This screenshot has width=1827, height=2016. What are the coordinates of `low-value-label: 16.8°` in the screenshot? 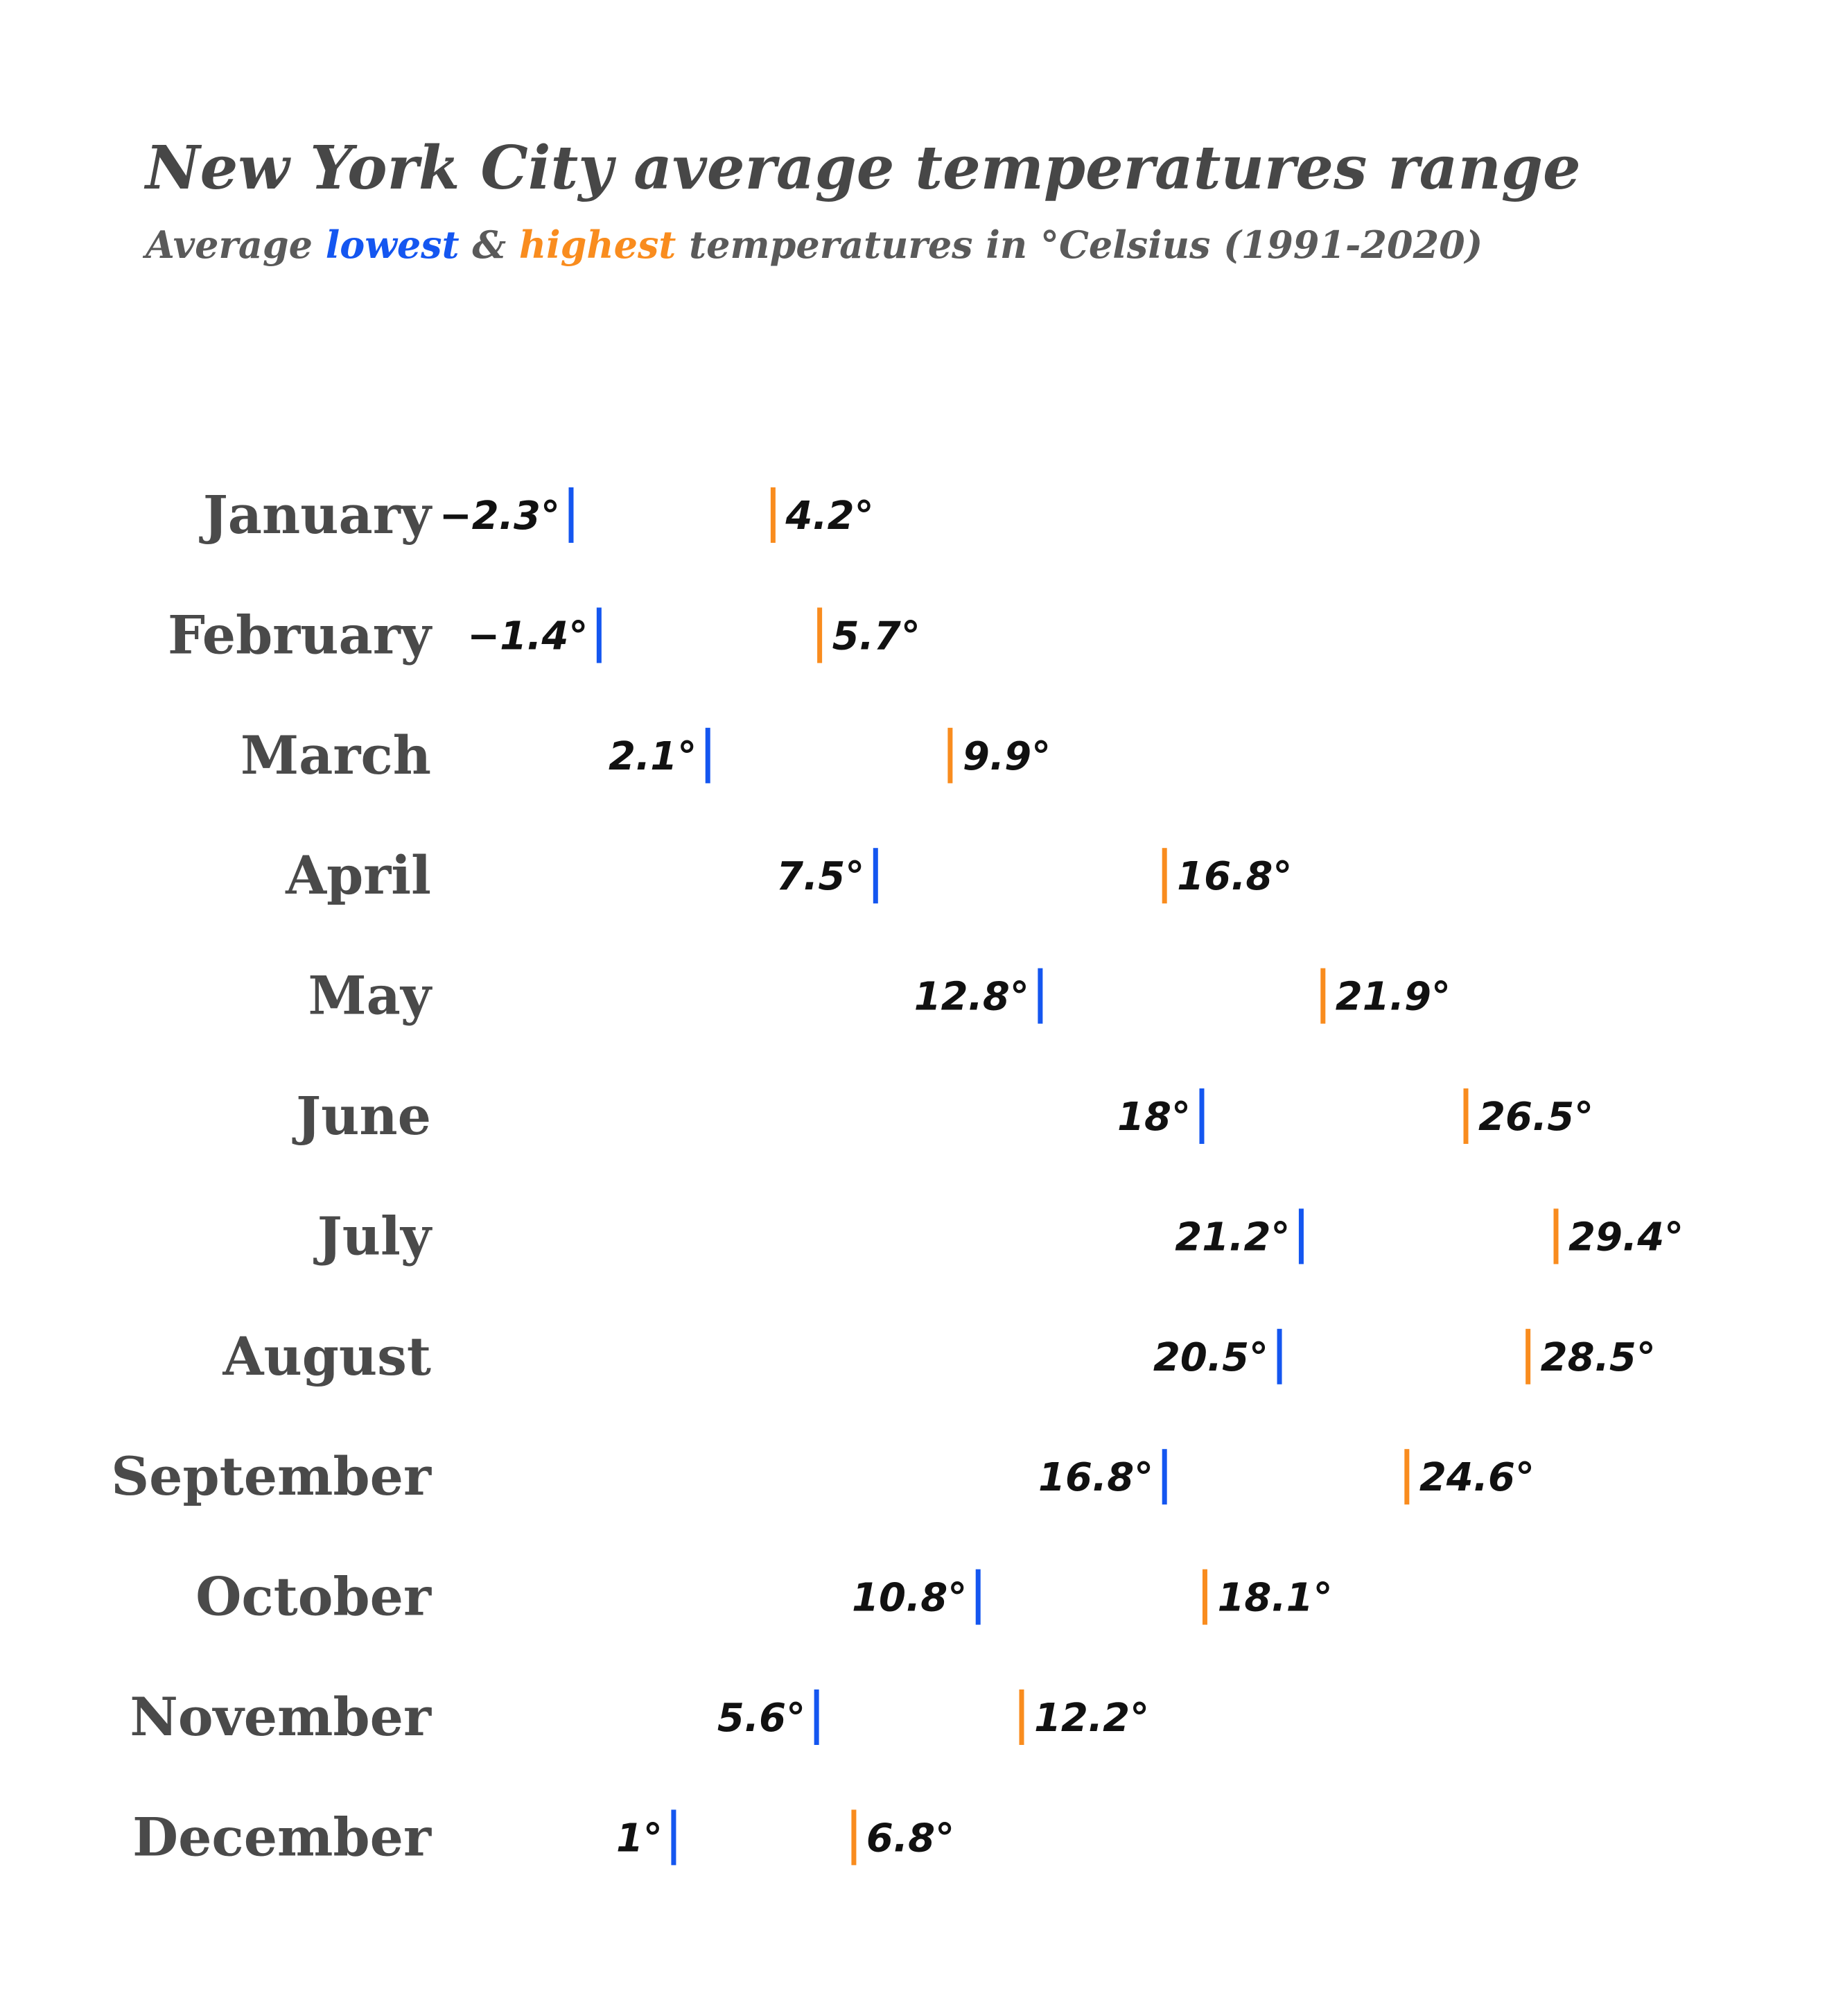 It's located at (1095, 1477).